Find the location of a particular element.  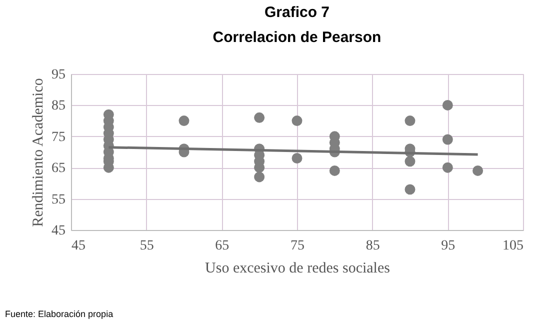

x-tick-label: 105 is located at coordinates (513, 246).